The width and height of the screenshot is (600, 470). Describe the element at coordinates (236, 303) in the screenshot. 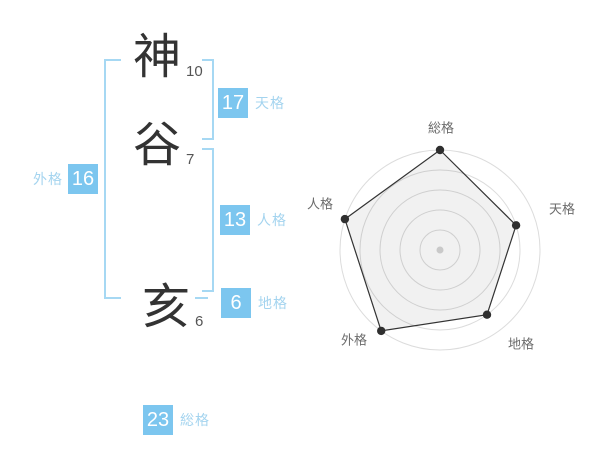

I see `chikaku-value-badge: 6` at that location.